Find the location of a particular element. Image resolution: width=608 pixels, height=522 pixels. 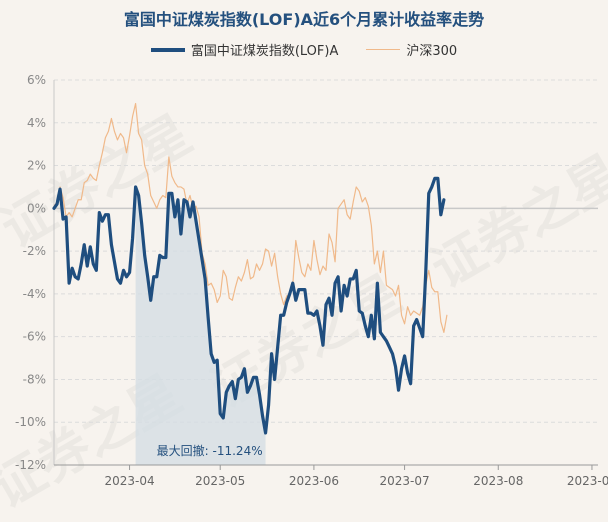

drawdown-area is located at coordinates (200, 325).